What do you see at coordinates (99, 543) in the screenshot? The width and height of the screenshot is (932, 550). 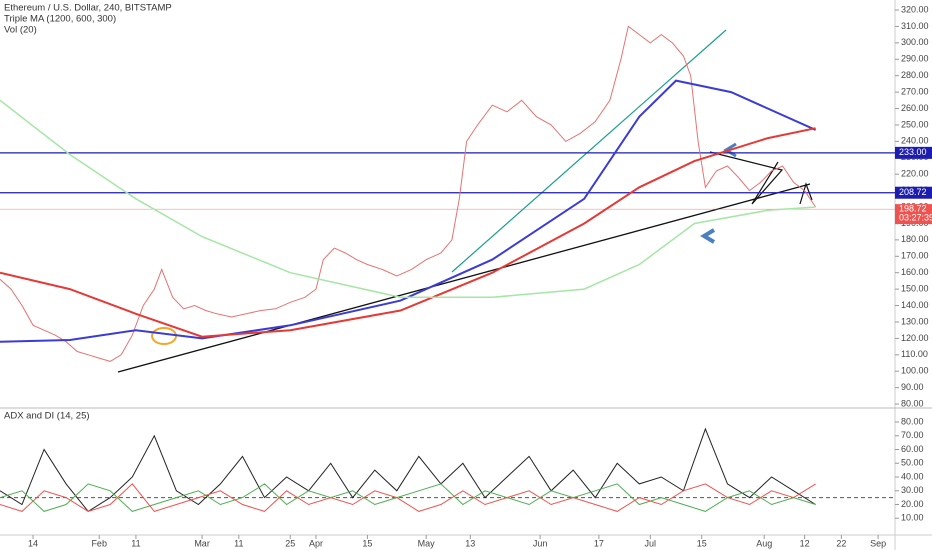 I see `x-tick-label: Feb` at bounding box center [99, 543].